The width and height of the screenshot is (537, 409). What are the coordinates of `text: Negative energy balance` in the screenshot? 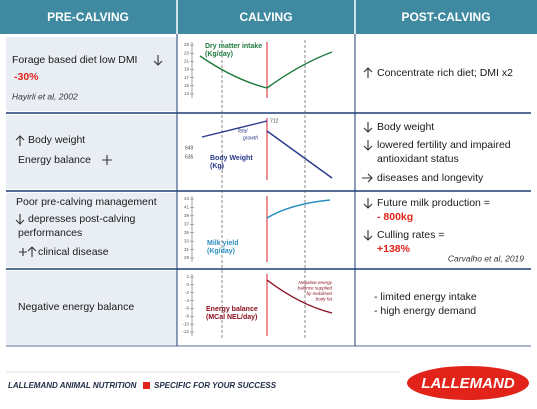 It's located at (76, 307).